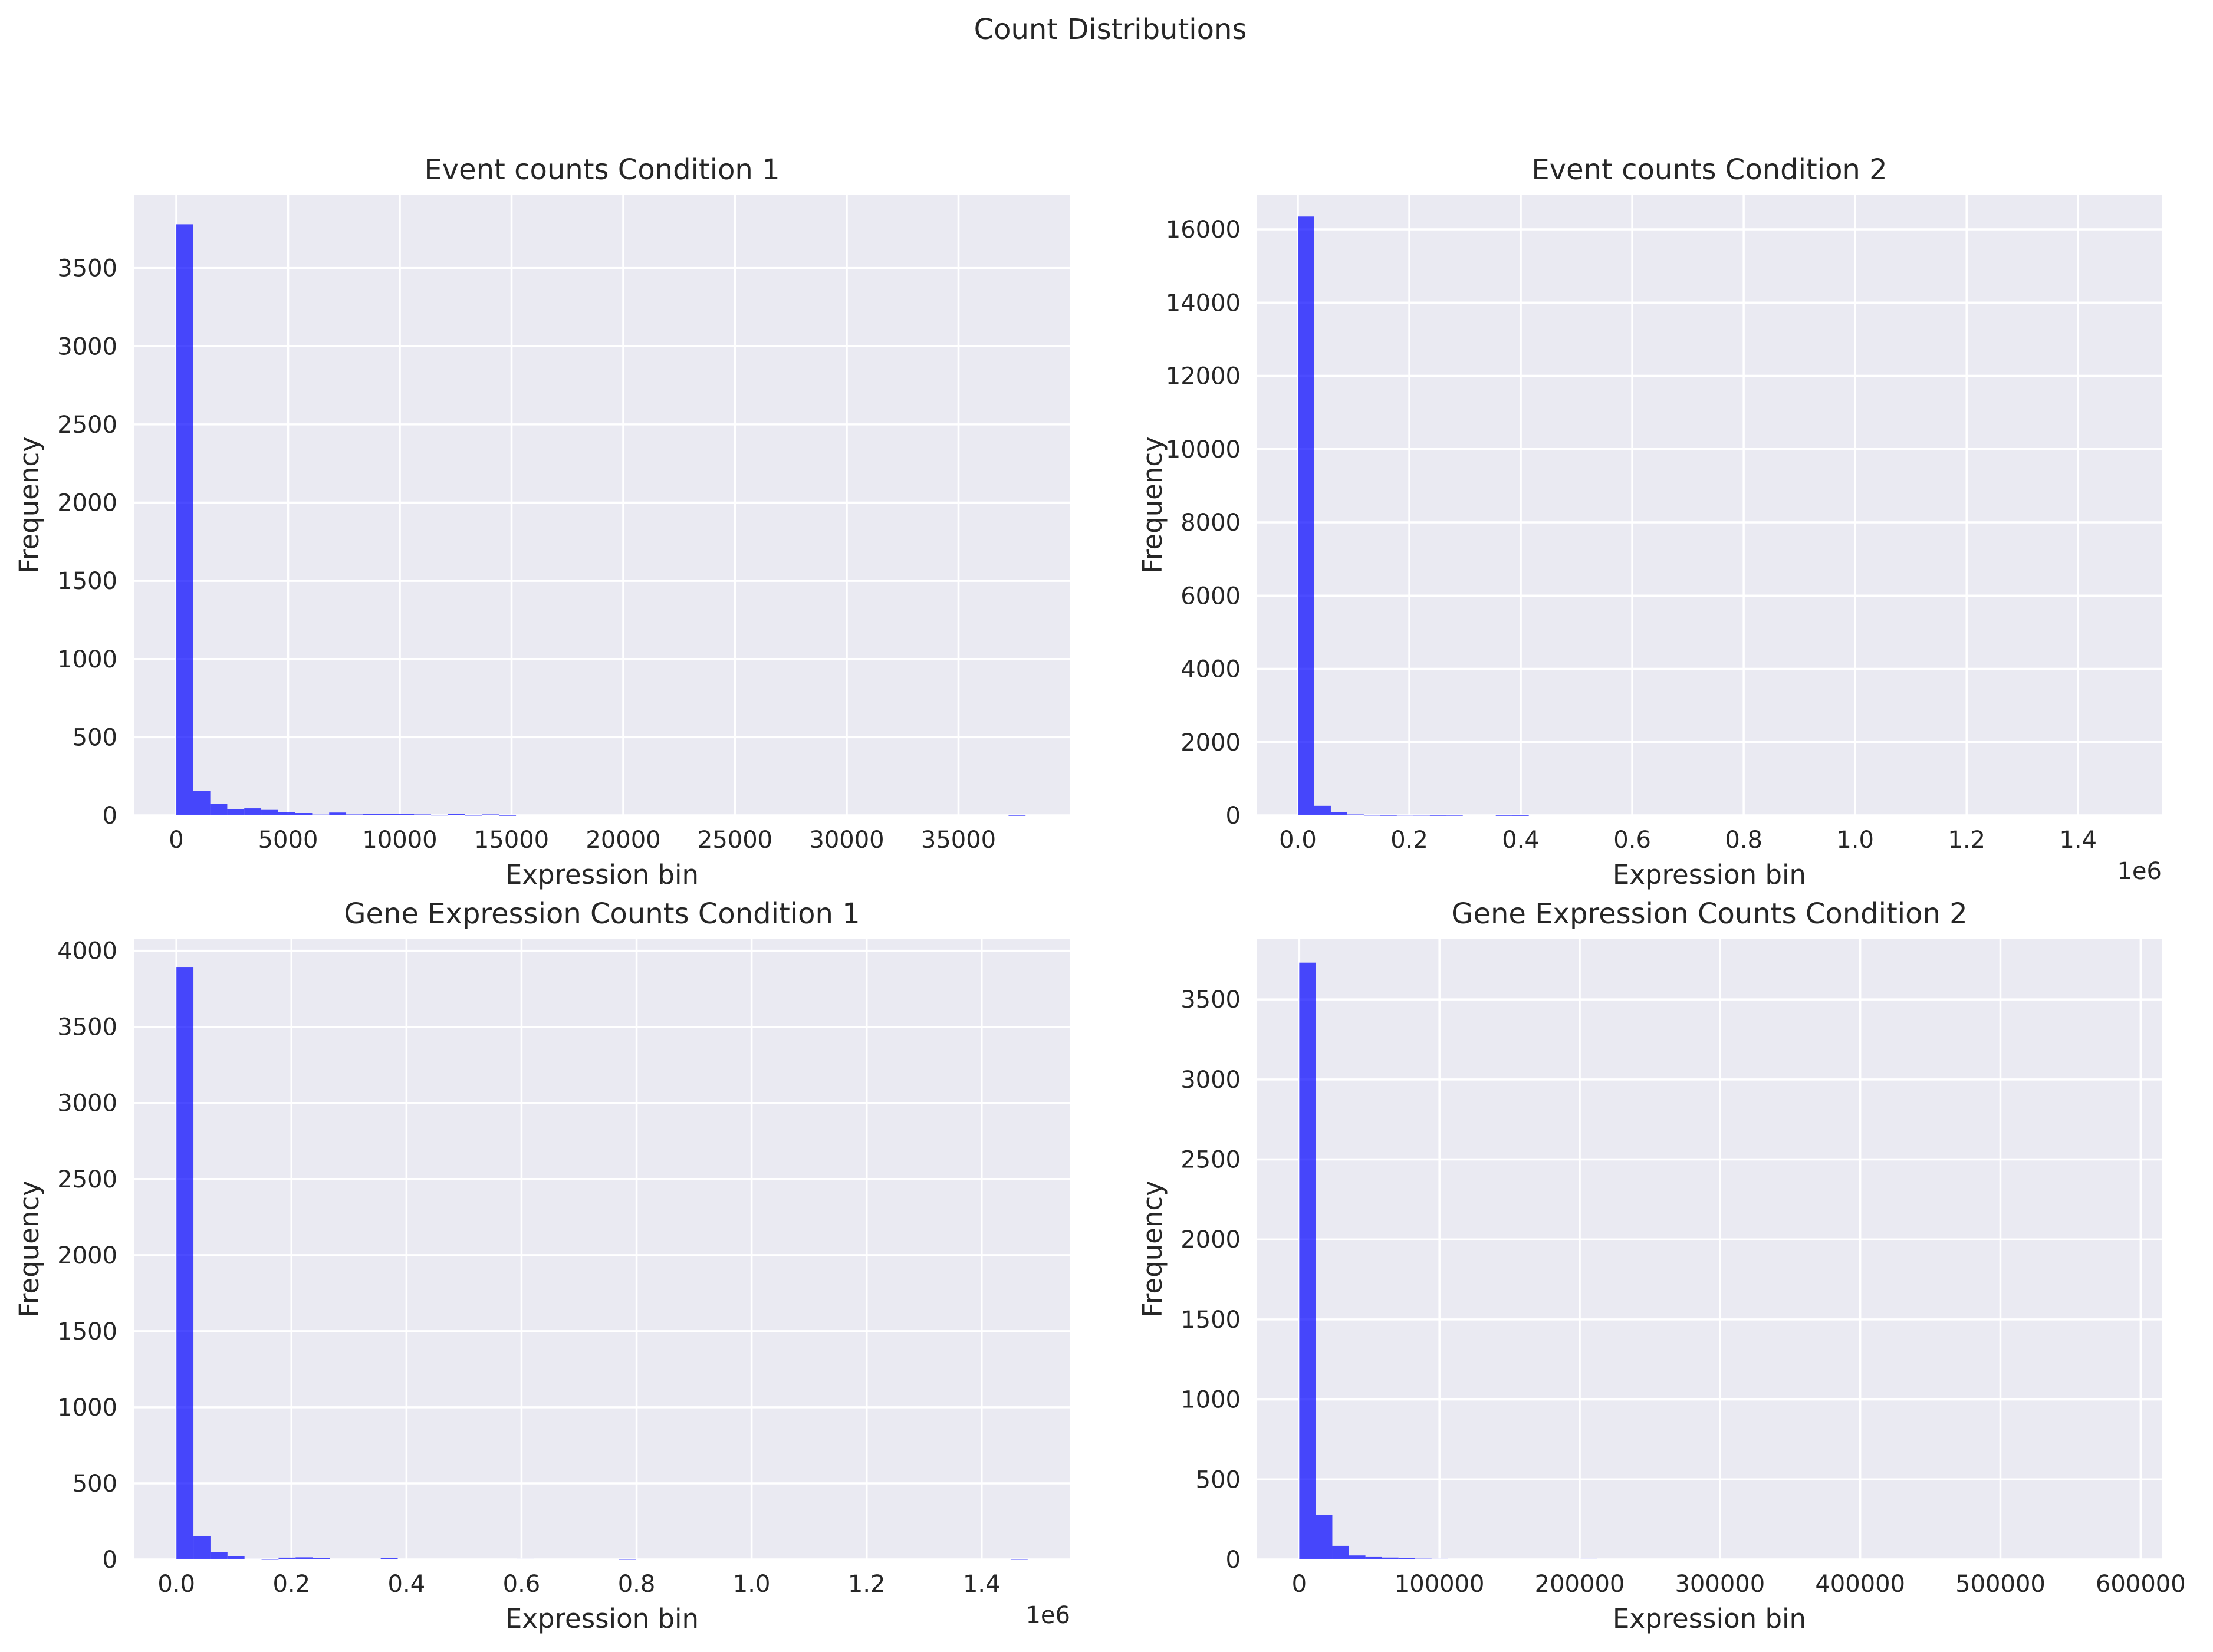 The height and width of the screenshot is (1652, 2213). I want to click on y-tick-label: 16000, so click(1203, 230).